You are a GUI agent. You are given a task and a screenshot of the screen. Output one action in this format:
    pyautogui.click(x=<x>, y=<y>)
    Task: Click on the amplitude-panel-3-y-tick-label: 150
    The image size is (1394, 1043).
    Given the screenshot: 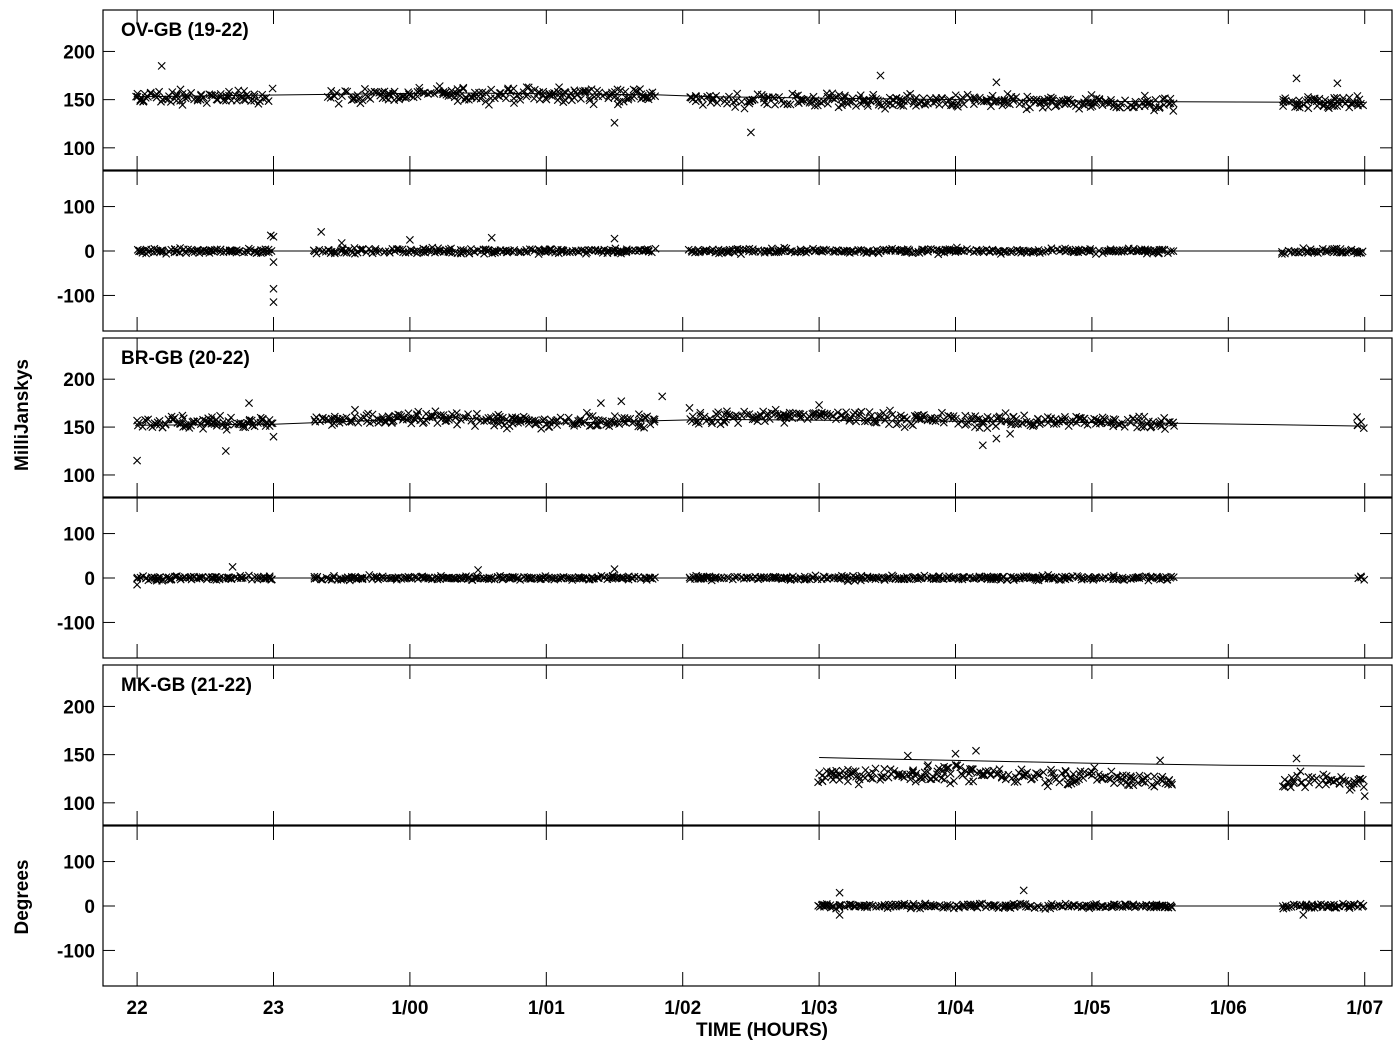 What is the action you would take?
    pyautogui.click(x=79, y=756)
    